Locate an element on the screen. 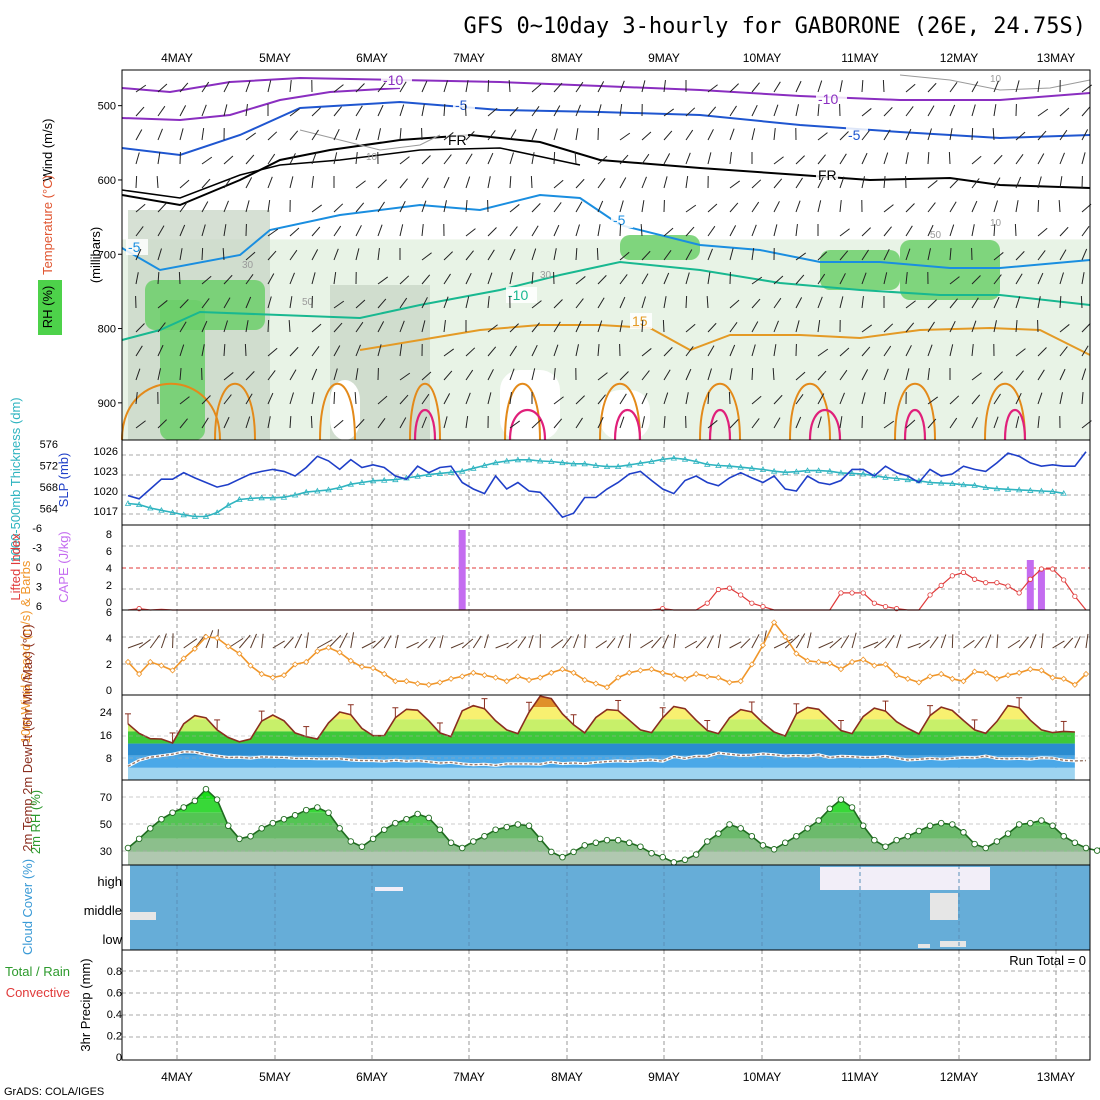  cape-tick-label: 8 is located at coordinates (109, 535).